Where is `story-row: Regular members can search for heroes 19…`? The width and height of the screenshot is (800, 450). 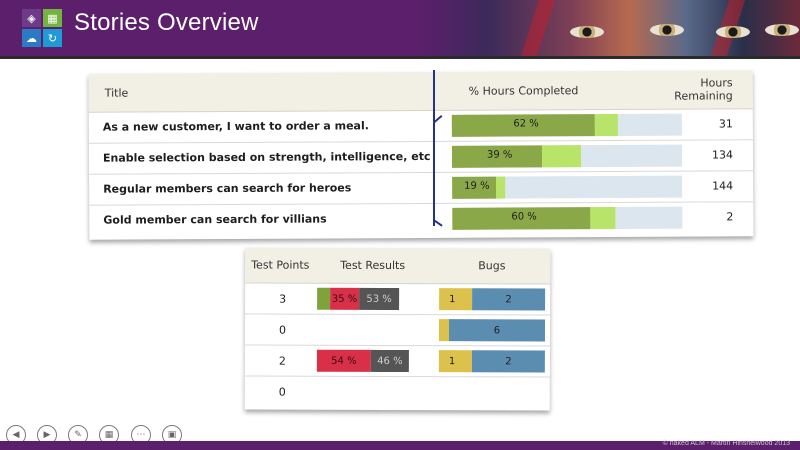
story-row: Regular members can search for heroes 19… is located at coordinates (421, 188).